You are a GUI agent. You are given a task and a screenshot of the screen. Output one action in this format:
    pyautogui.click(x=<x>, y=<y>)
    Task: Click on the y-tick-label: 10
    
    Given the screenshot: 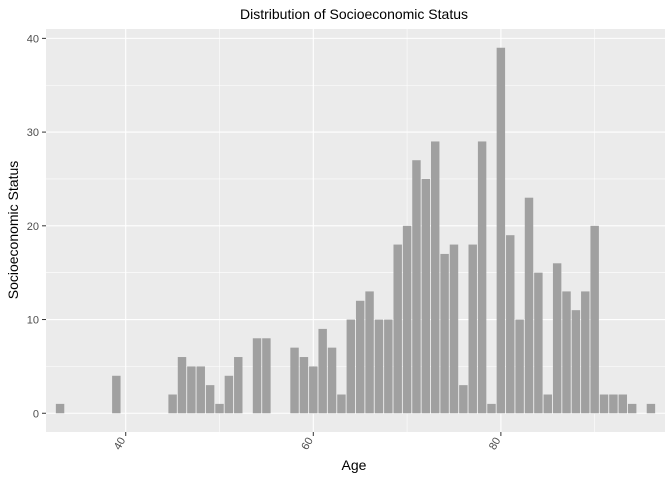 What is the action you would take?
    pyautogui.click(x=33, y=321)
    